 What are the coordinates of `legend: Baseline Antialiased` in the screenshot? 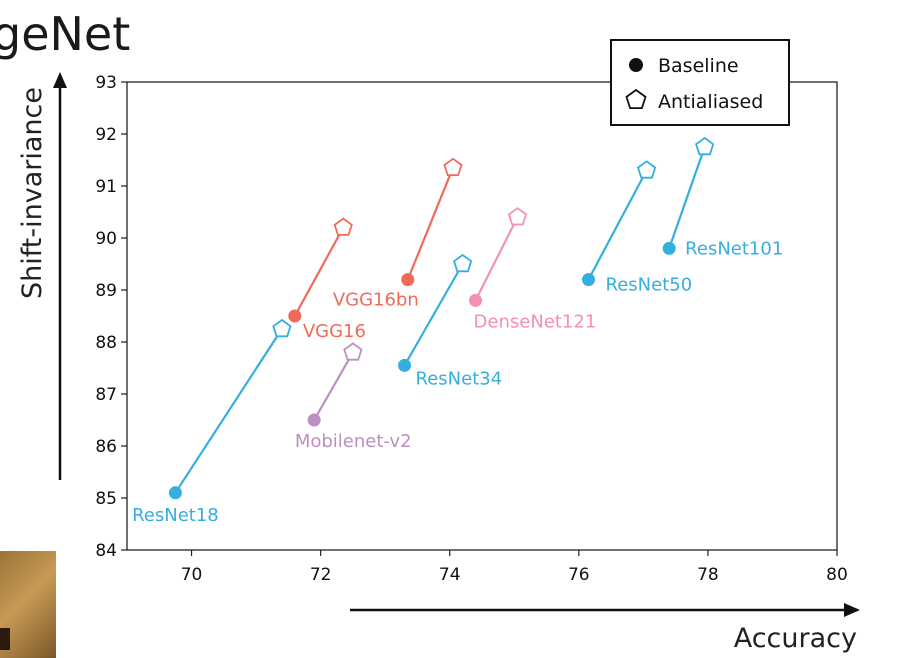 It's located at (700, 82).